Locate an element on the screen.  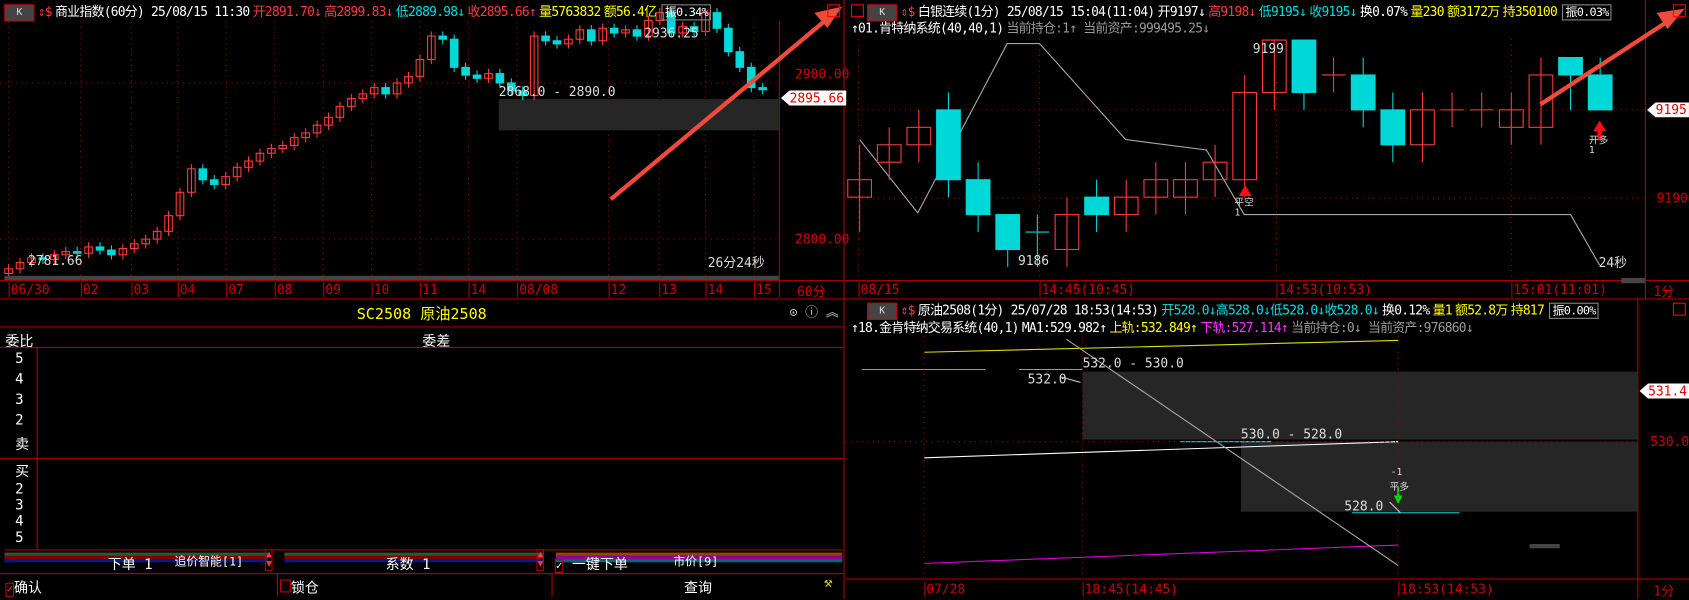
period-label: 60分 is located at coordinates (811, 292).